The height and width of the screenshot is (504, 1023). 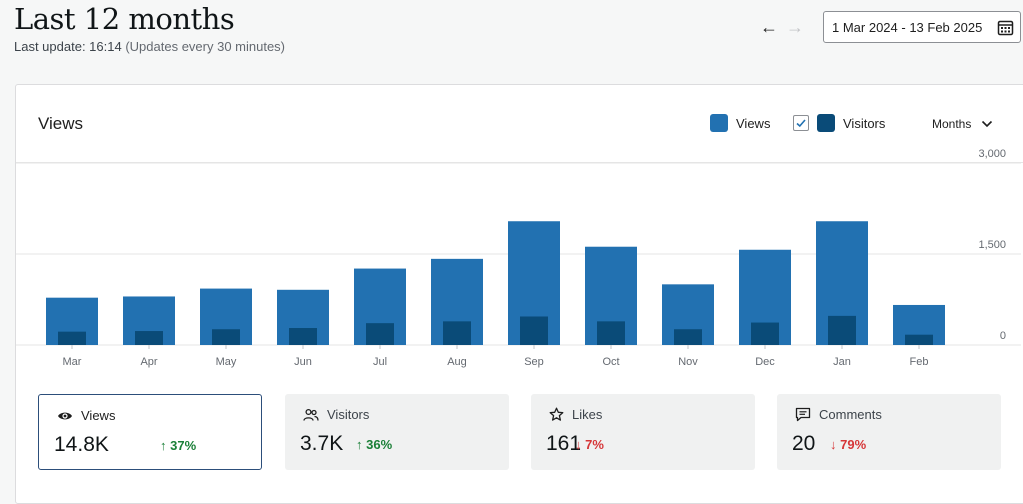 I want to click on visitors-bar-may, so click(x=226, y=337).